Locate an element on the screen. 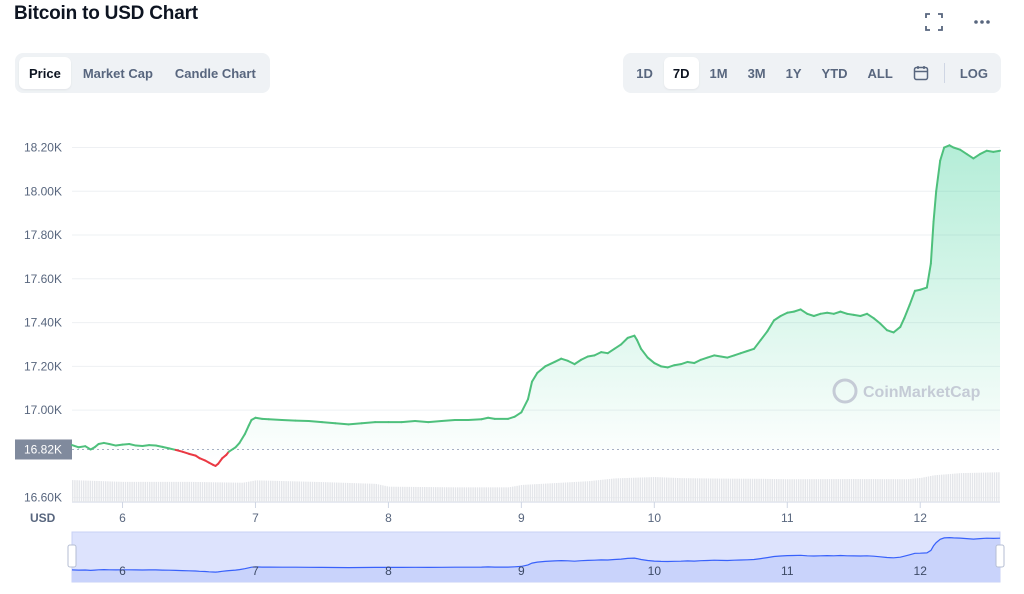 Image resolution: width=1024 pixels, height=594 pixels. y-tick-label: 17.60K is located at coordinates (43, 279).